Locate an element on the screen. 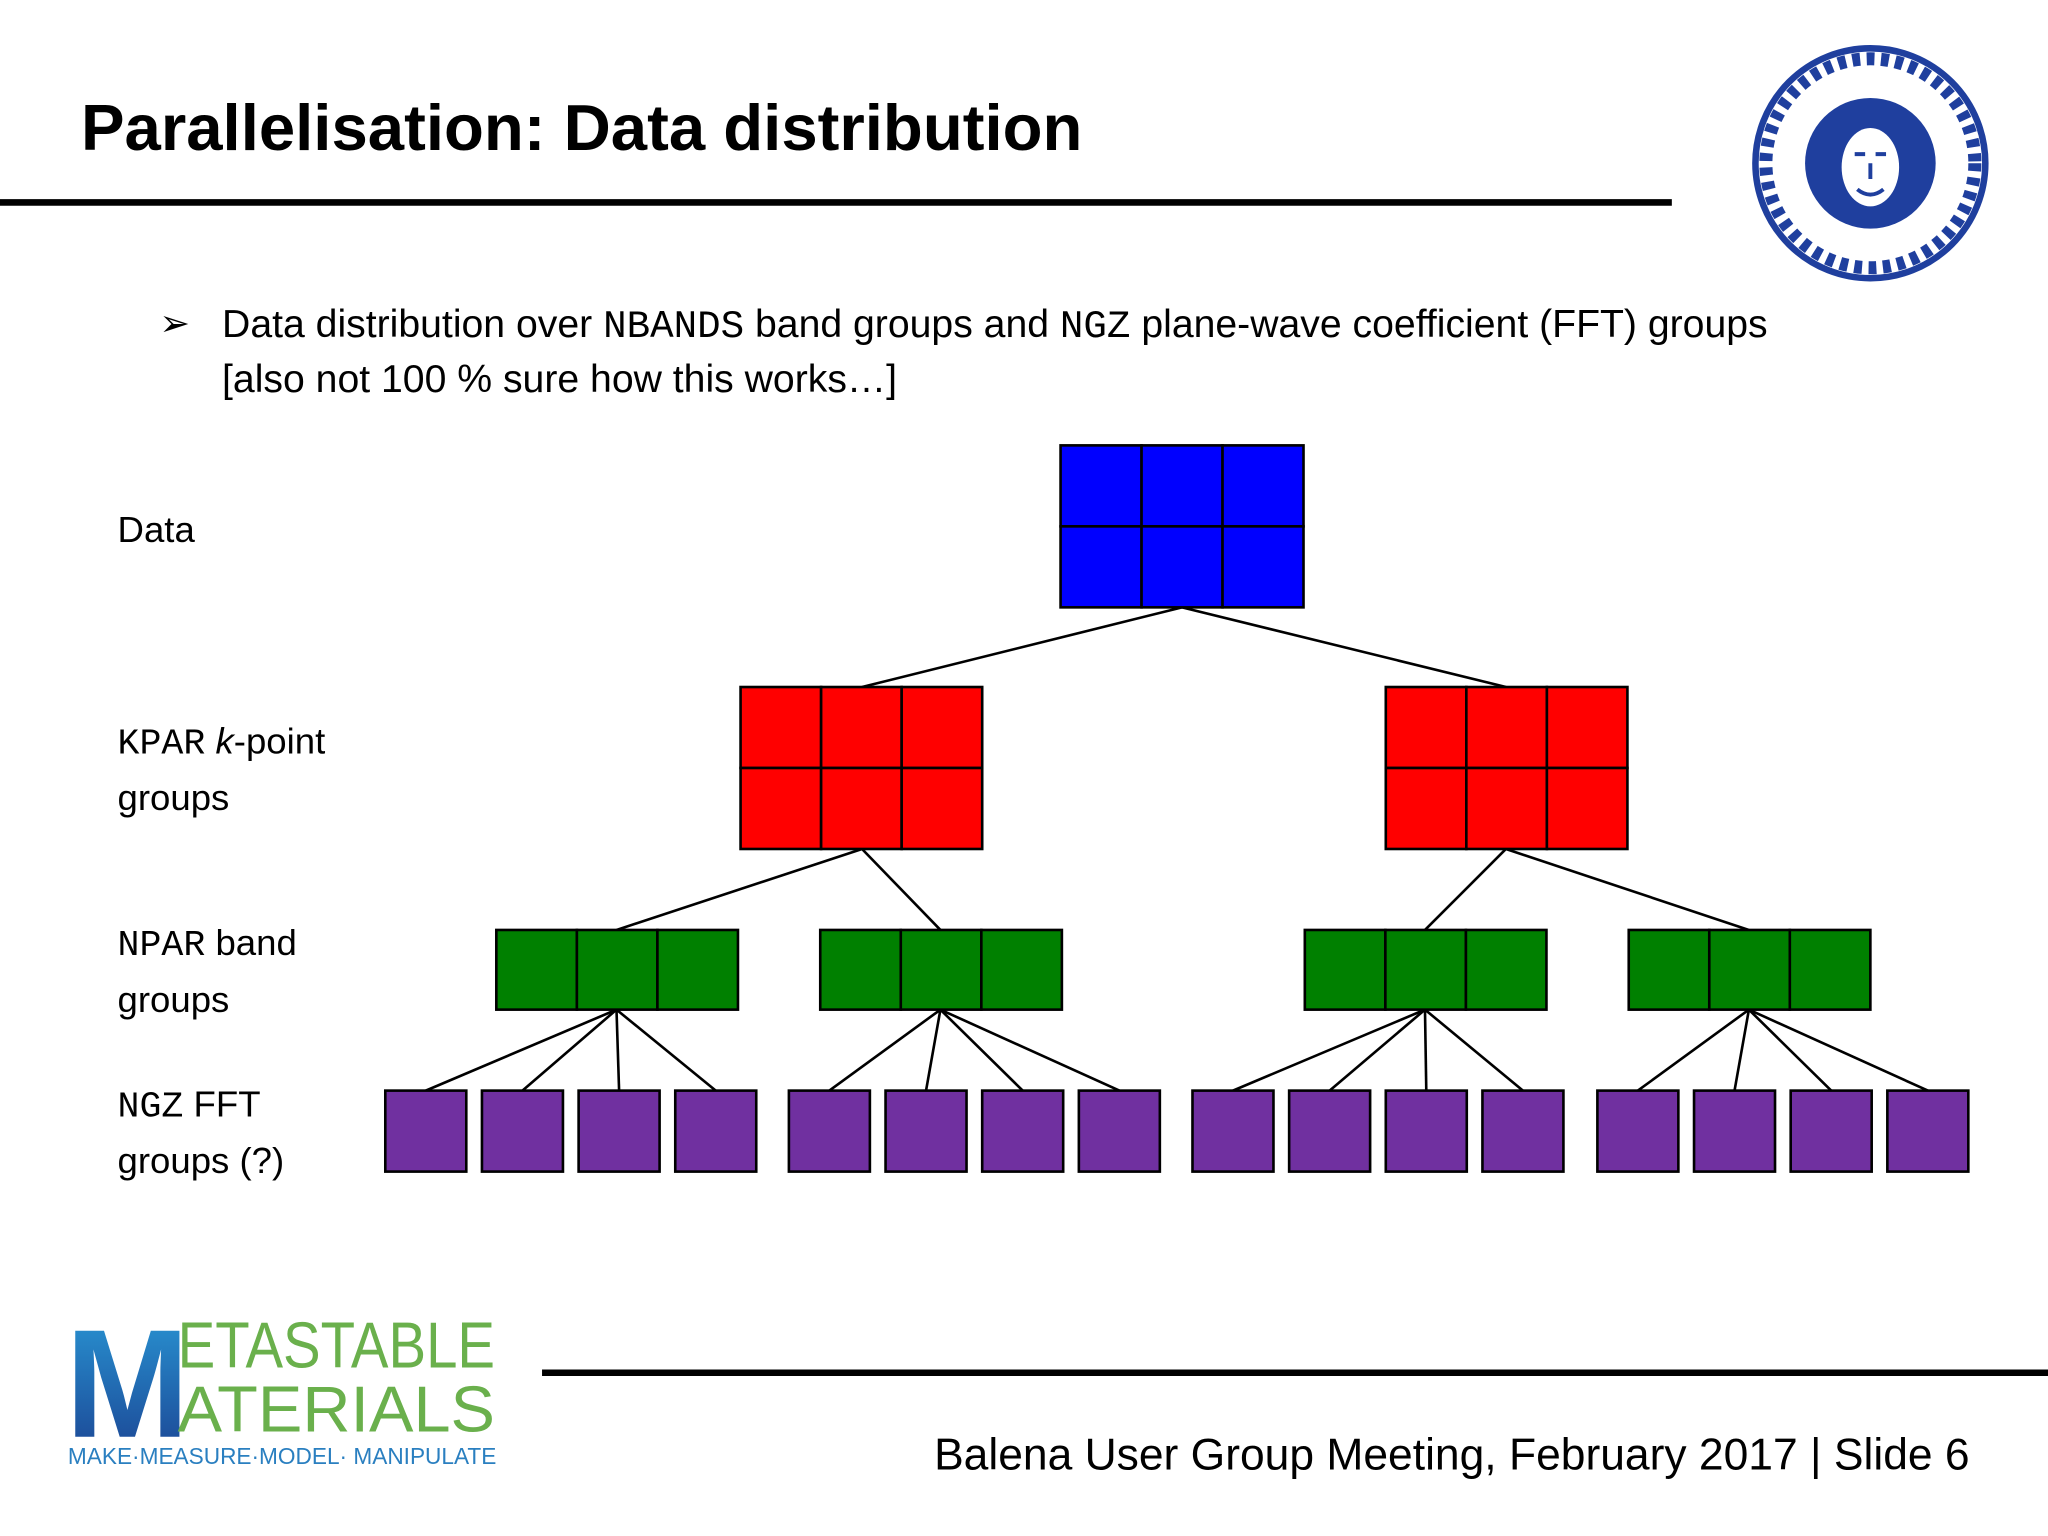  level-label: NPAR band is located at coordinates (207, 944).